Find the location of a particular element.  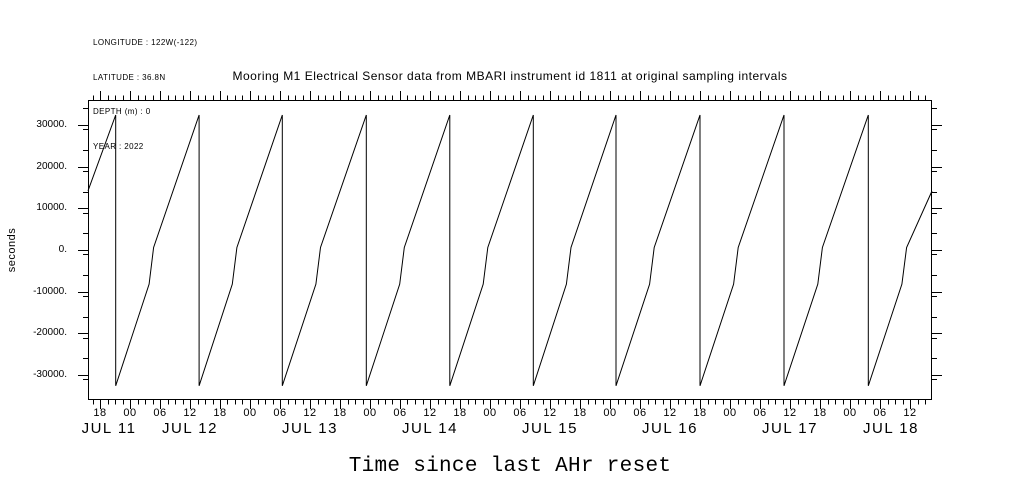

metadata-longitude: LONGITUDE : 122W(-122) is located at coordinates (145, 42).